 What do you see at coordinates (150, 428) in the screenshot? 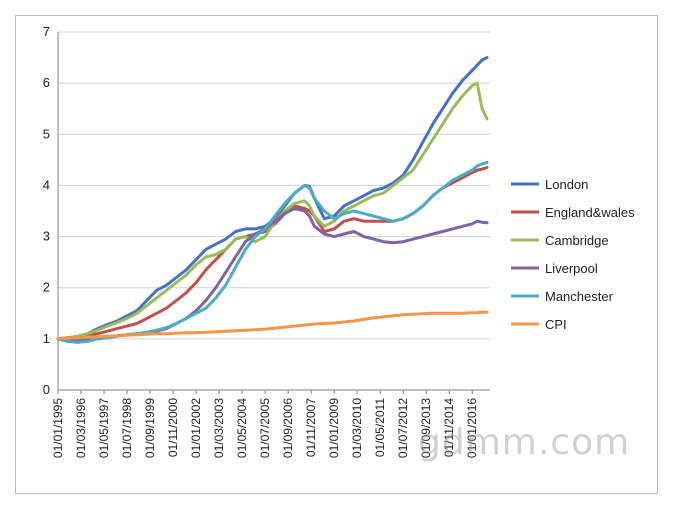
I see `x-tick-label: 01/09/1999` at bounding box center [150, 428].